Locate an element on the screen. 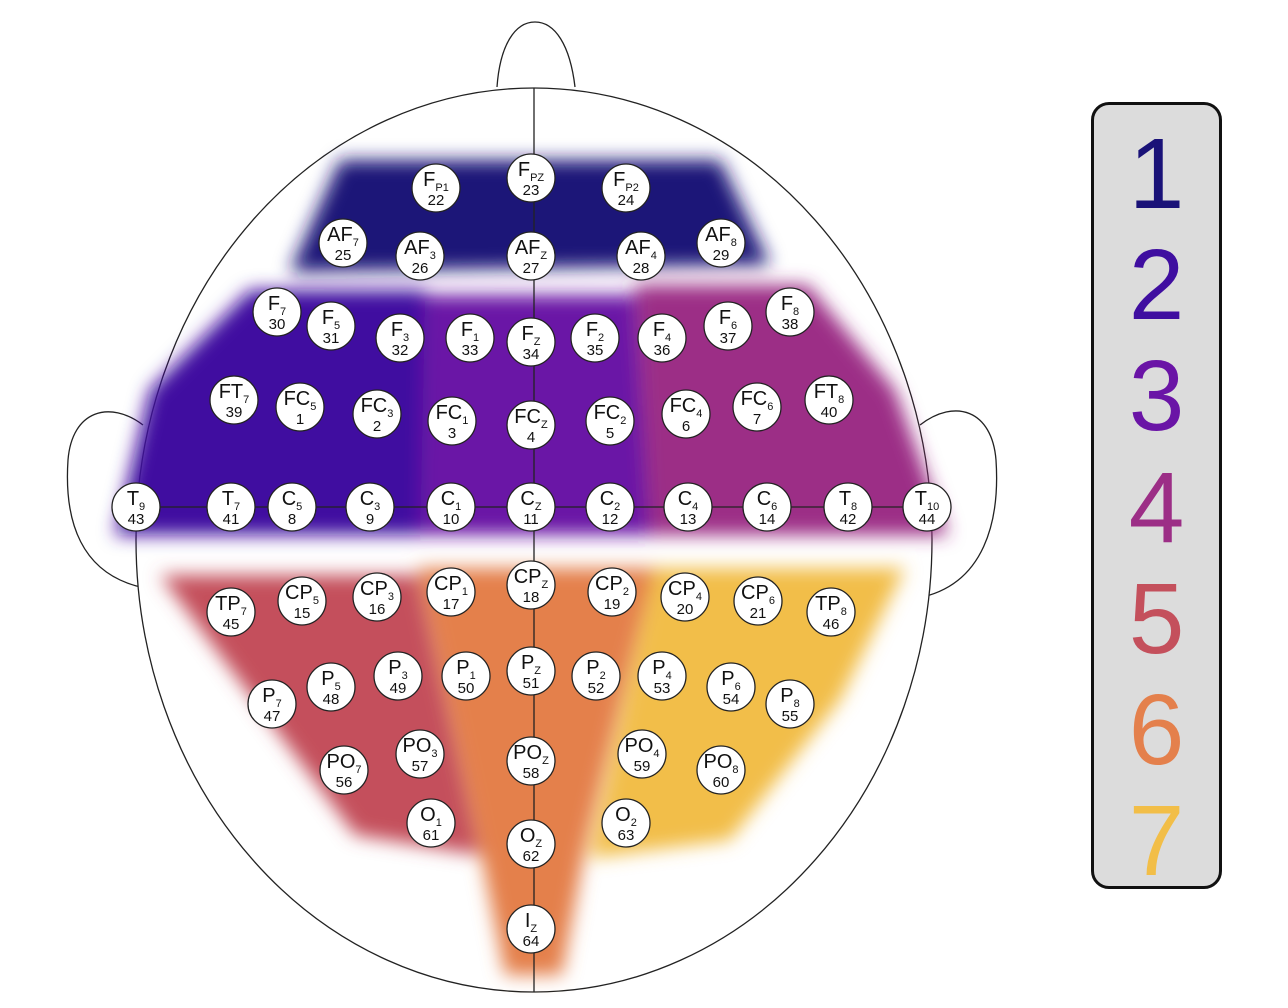 The height and width of the screenshot is (1008, 1288). electrode-label: FC4 is located at coordinates (686, 407).